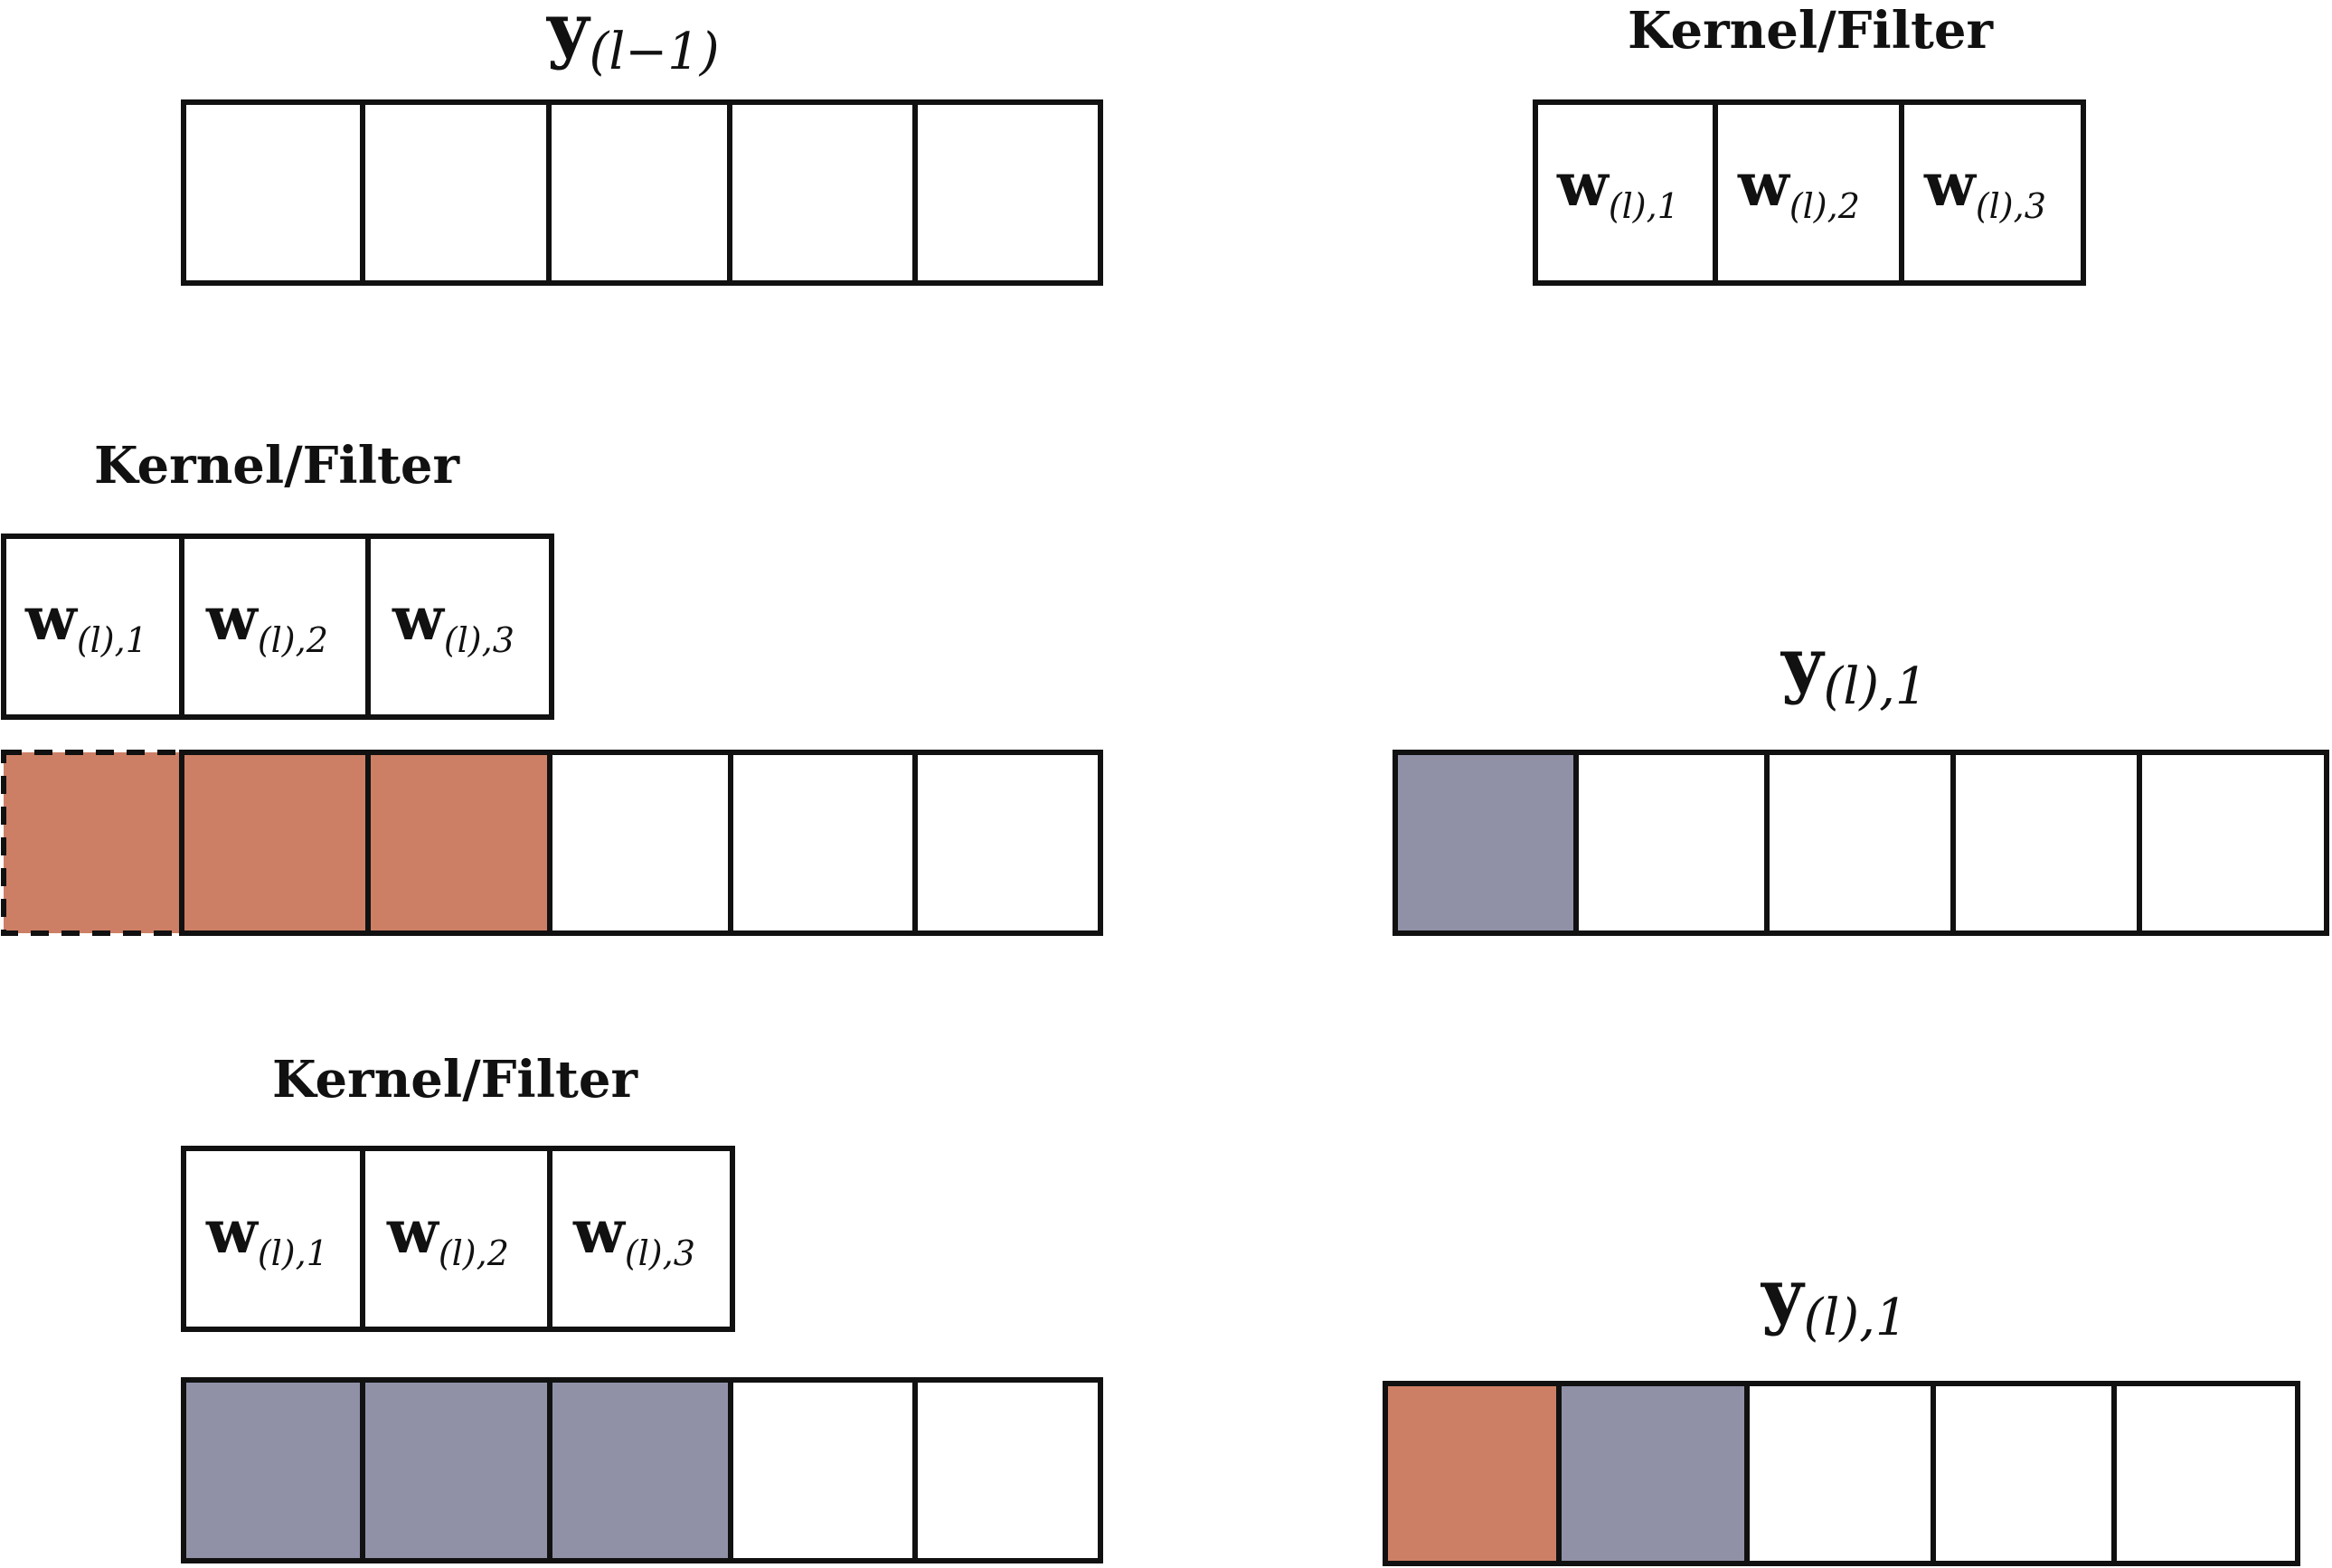 The width and height of the screenshot is (2332, 1568). I want to click on kernel-top-right: Kernel/Filter w(l),1 w(l),2 w(l),3, so click(1809, 143).